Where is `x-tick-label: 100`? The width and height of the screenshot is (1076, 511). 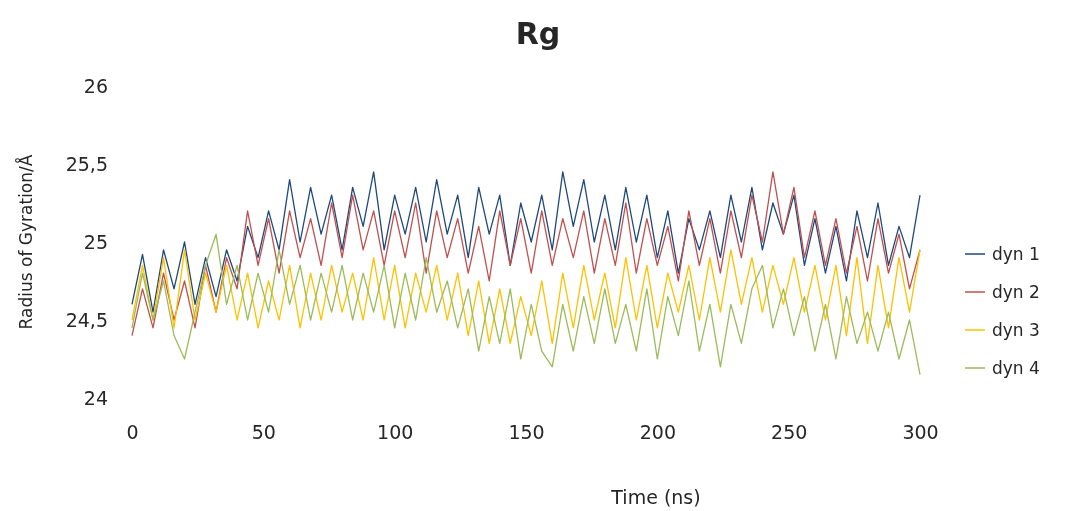
x-tick-label: 100 is located at coordinates (395, 432).